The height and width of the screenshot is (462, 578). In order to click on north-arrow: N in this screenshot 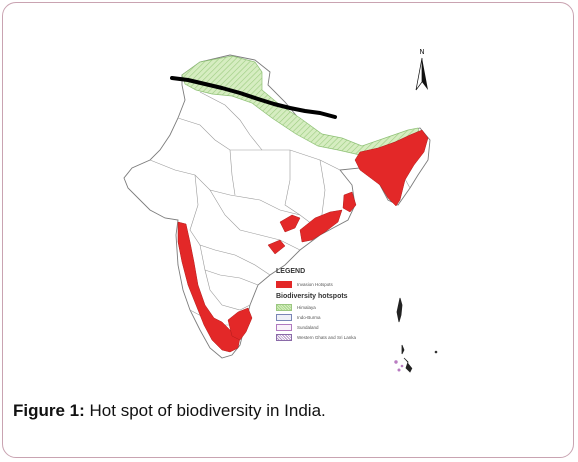, I will do `click(422, 72)`.